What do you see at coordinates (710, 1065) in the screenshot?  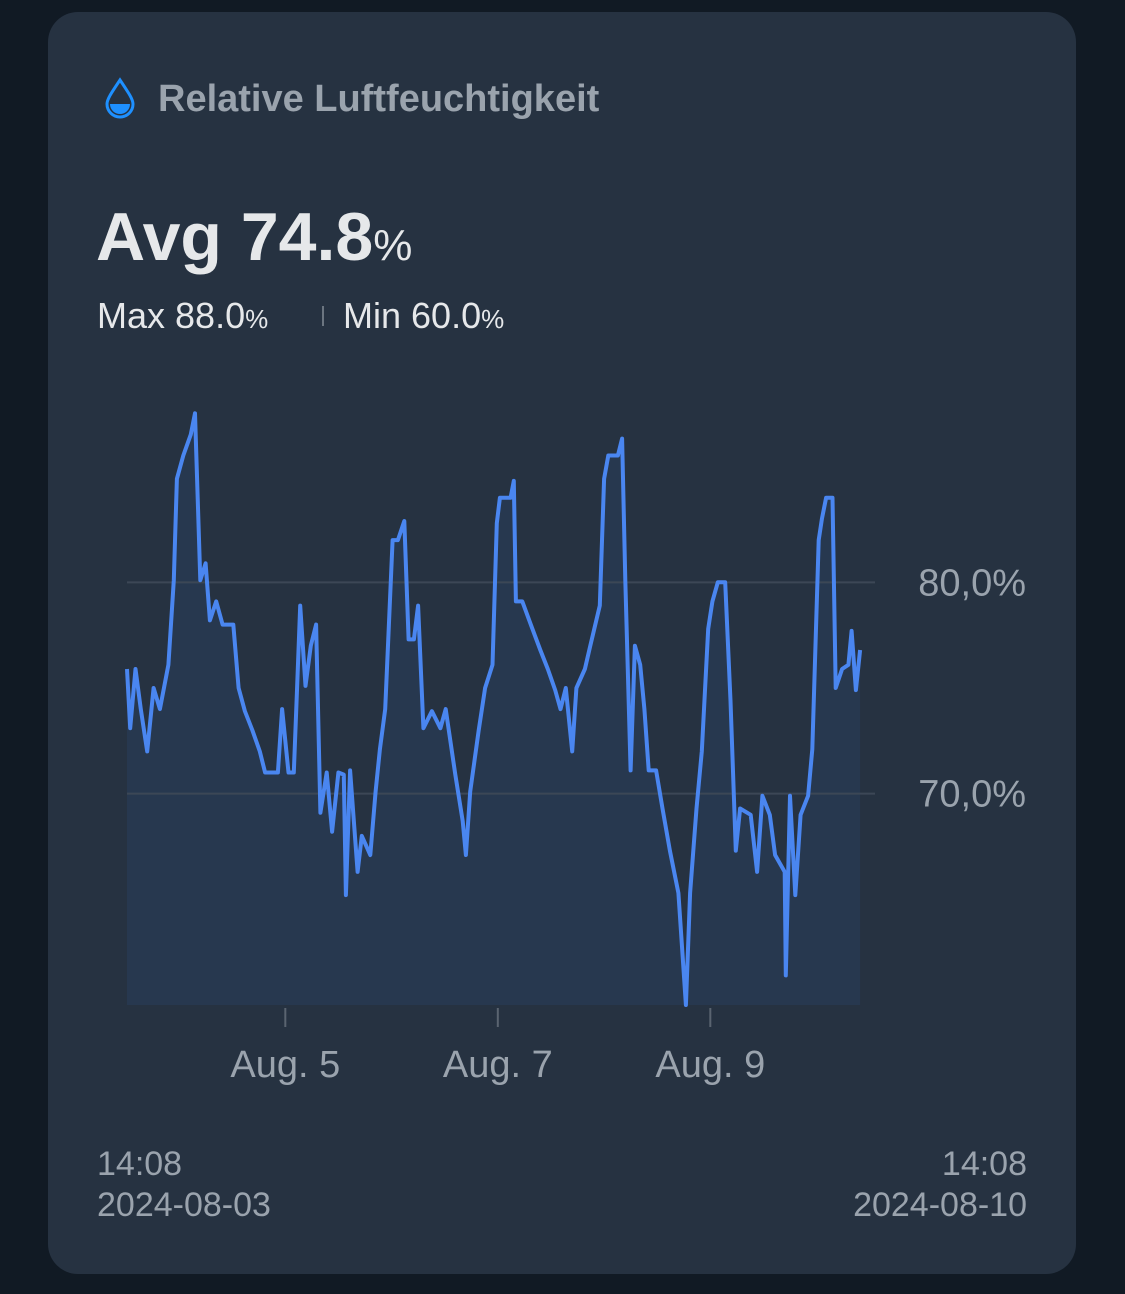 I see `x-tick-label: Aug. 9` at bounding box center [710, 1065].